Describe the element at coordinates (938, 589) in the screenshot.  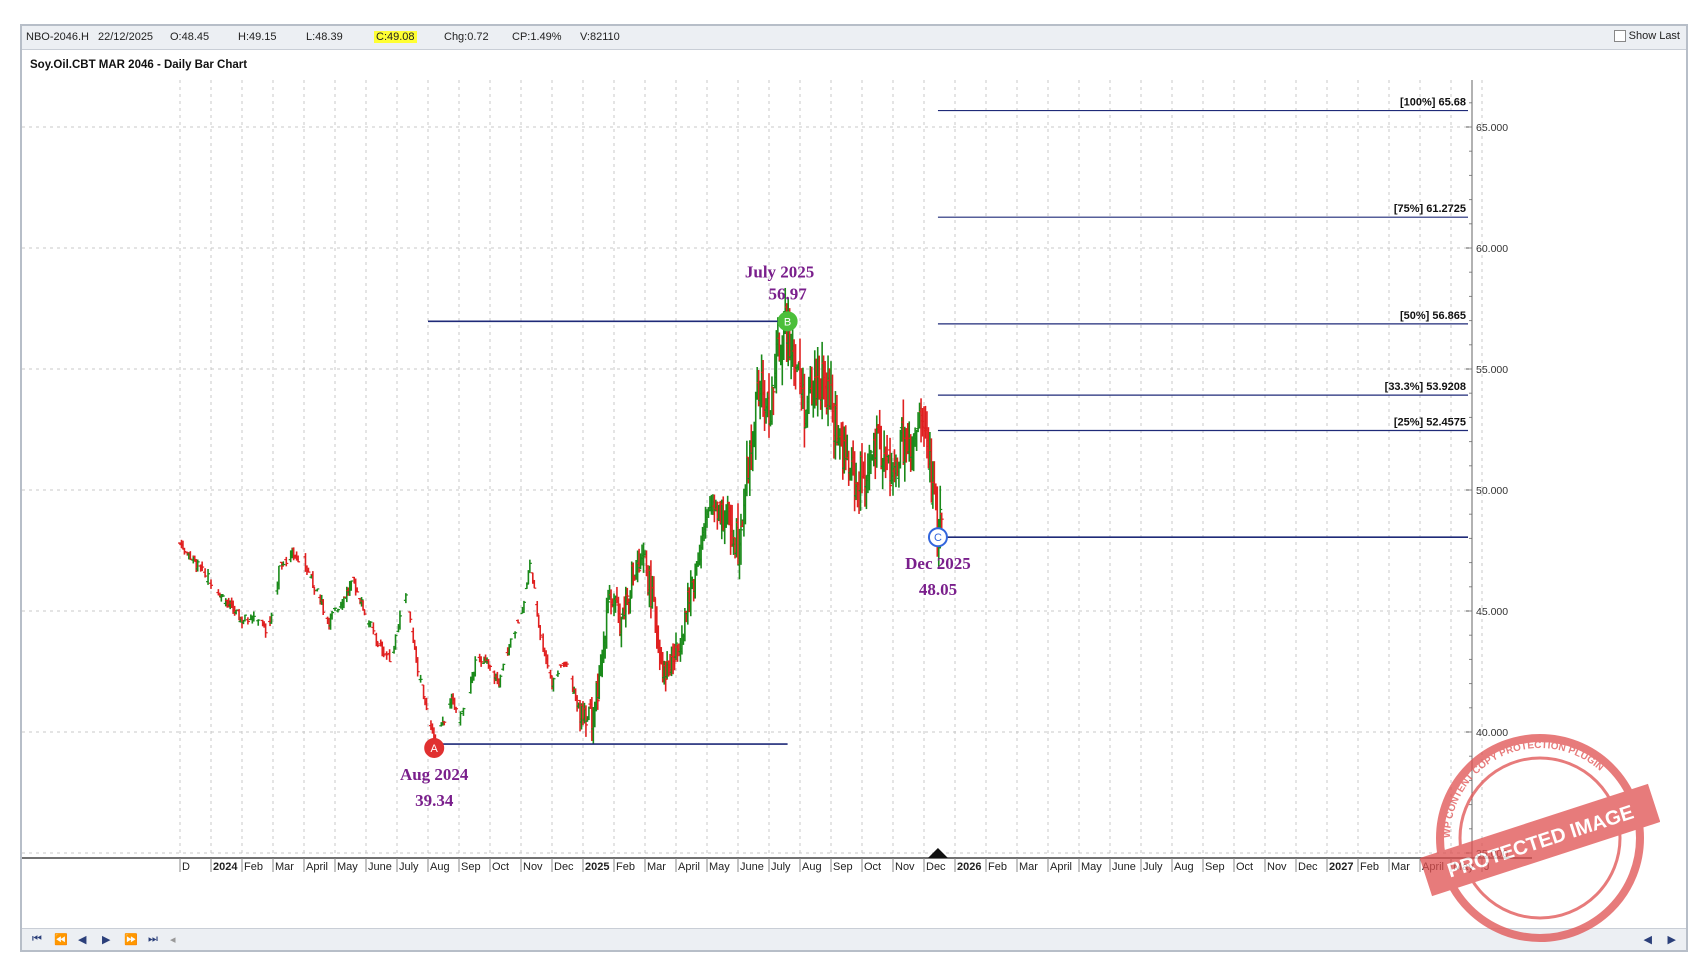
I see `swing-value-label: 48.05` at that location.